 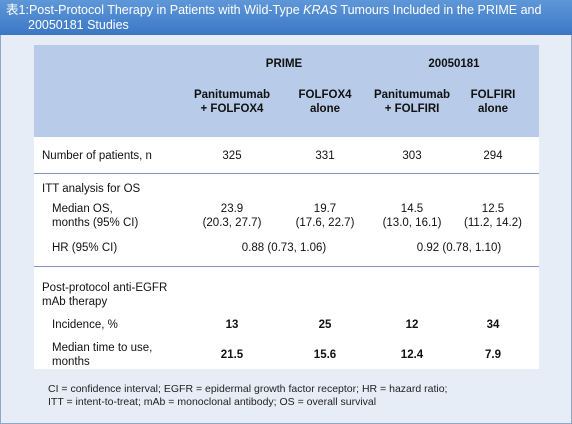 I want to click on cell-median-os-4: 12.5 (11.2, 14.2), so click(x=493, y=216).